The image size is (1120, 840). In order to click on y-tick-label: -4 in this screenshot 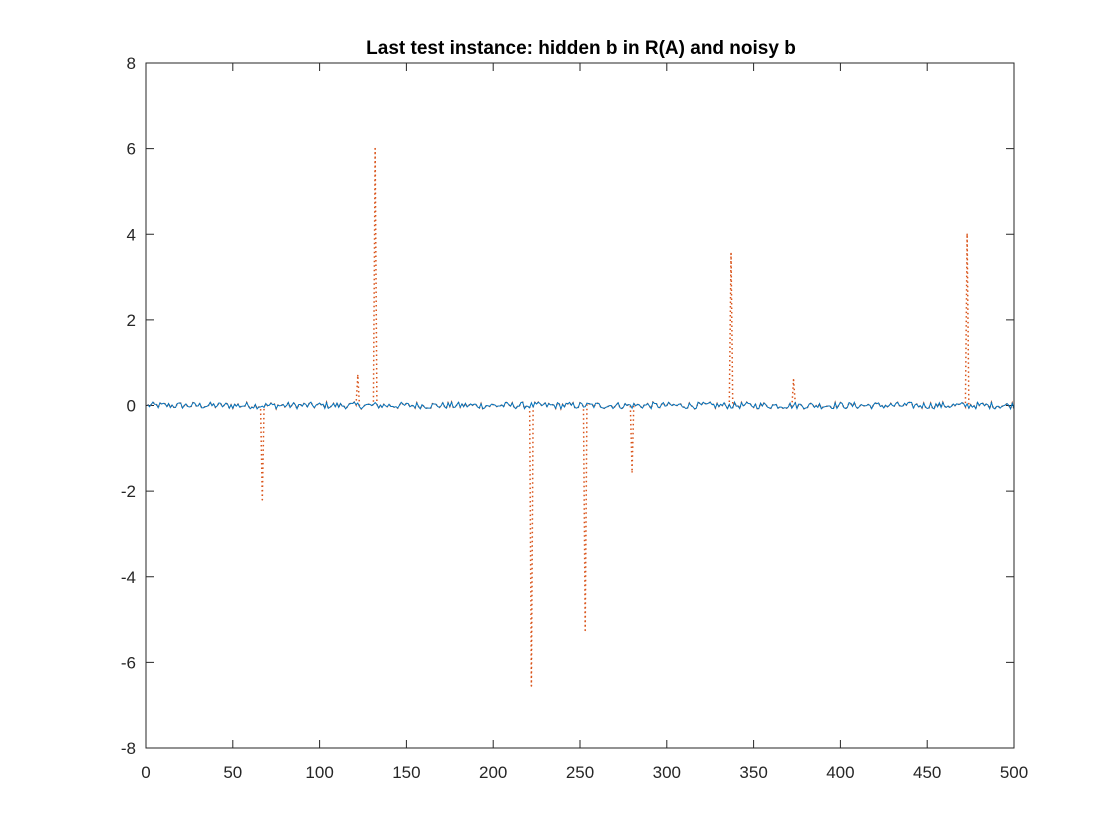, I will do `click(128, 577)`.